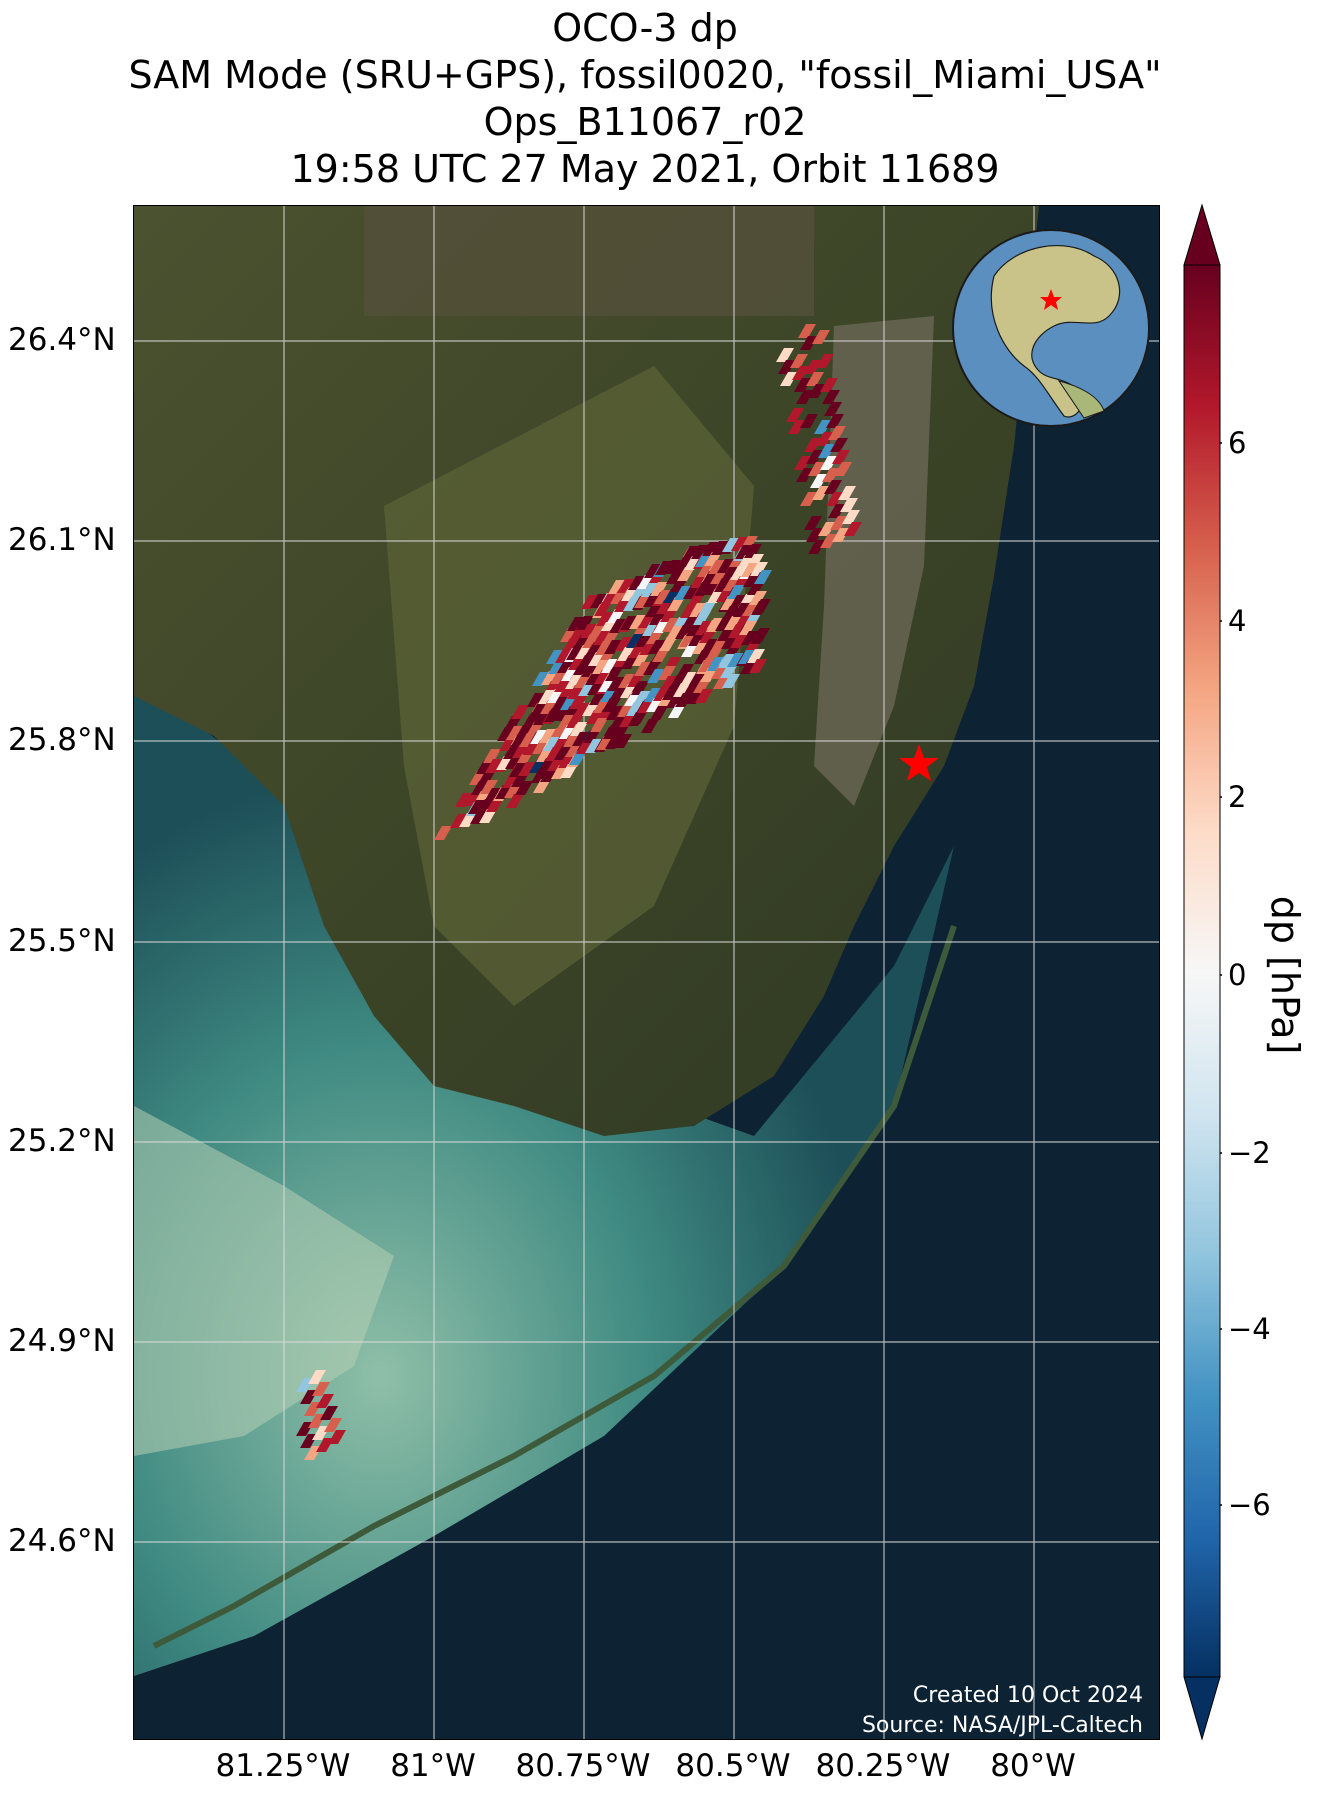 This screenshot has width=1338, height=1795. Describe the element at coordinates (1002, 1725) in the screenshot. I see `source-credit: Source: NASA/JPL-Caltech` at that location.